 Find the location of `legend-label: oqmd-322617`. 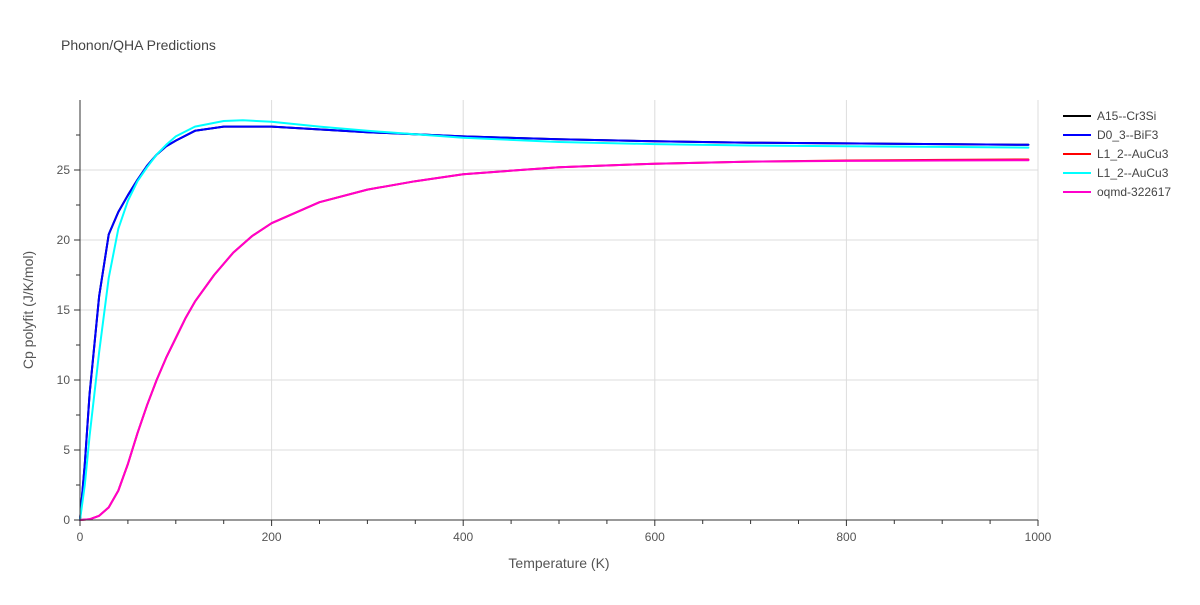

legend-label: oqmd-322617 is located at coordinates (1134, 192).